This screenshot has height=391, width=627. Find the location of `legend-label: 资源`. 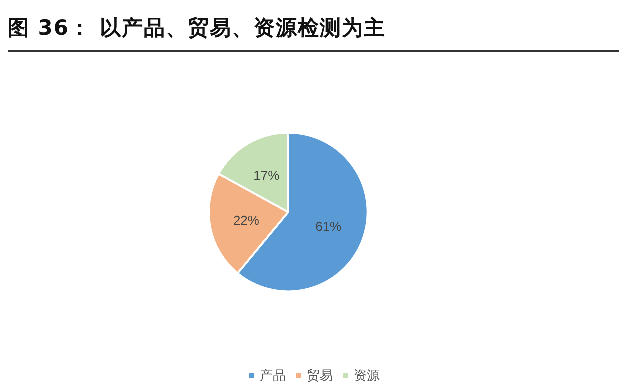

legend-label: 资源 is located at coordinates (367, 375).